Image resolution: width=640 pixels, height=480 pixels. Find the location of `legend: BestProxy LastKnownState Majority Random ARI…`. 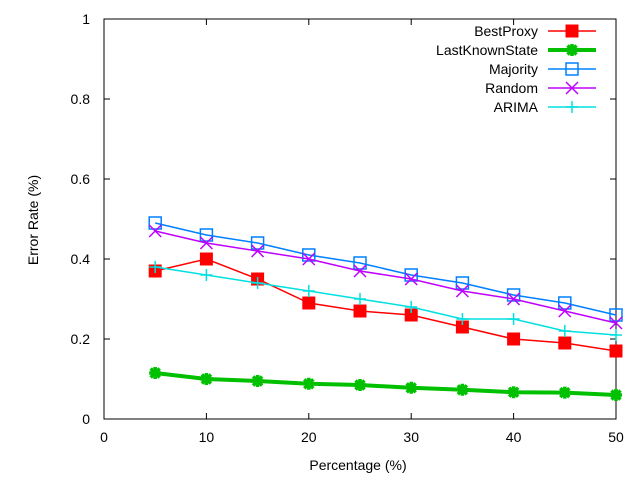

legend: BestProxy LastKnownState Majority Random ARI… is located at coordinates (516, 69).